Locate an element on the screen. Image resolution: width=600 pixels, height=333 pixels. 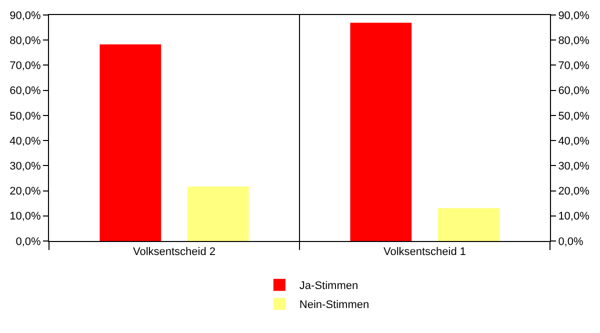
y2-tick-label: 10,0% is located at coordinates (574, 216).